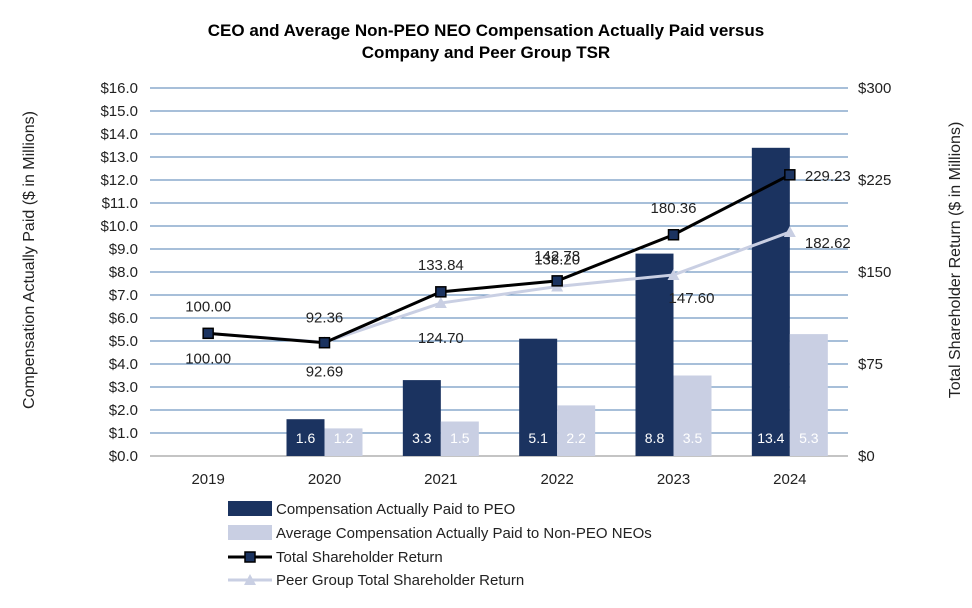 The height and width of the screenshot is (608, 972). I want to click on bar-peo-2021, so click(421, 418).